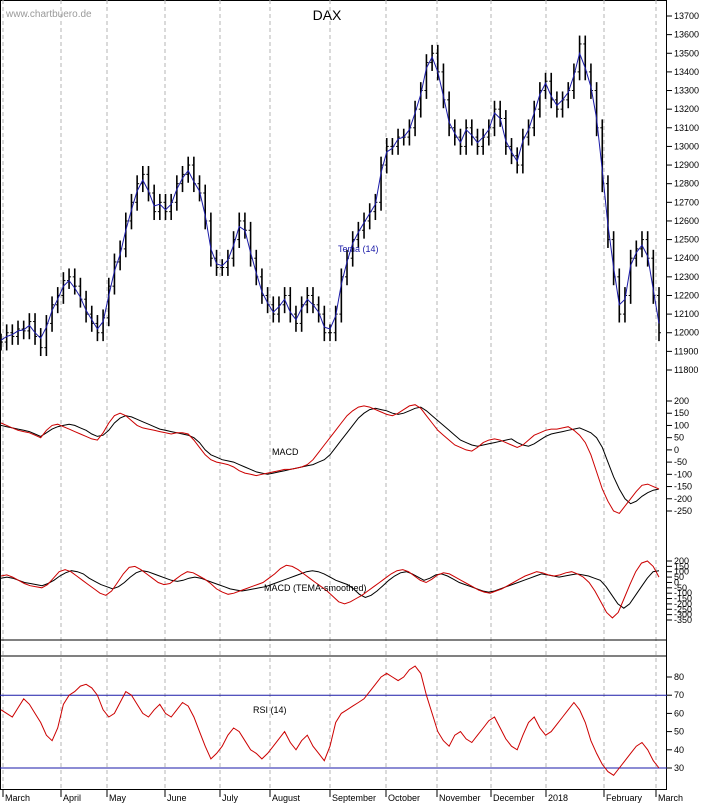  I want to click on y-tick-label: 12800, so click(686, 184).